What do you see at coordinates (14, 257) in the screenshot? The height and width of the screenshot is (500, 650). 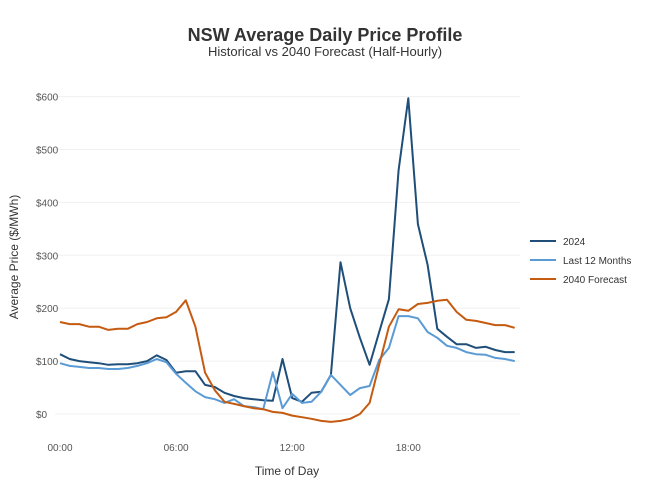 I see `y-axis-label: Average Price ($/MWh)` at bounding box center [14, 257].